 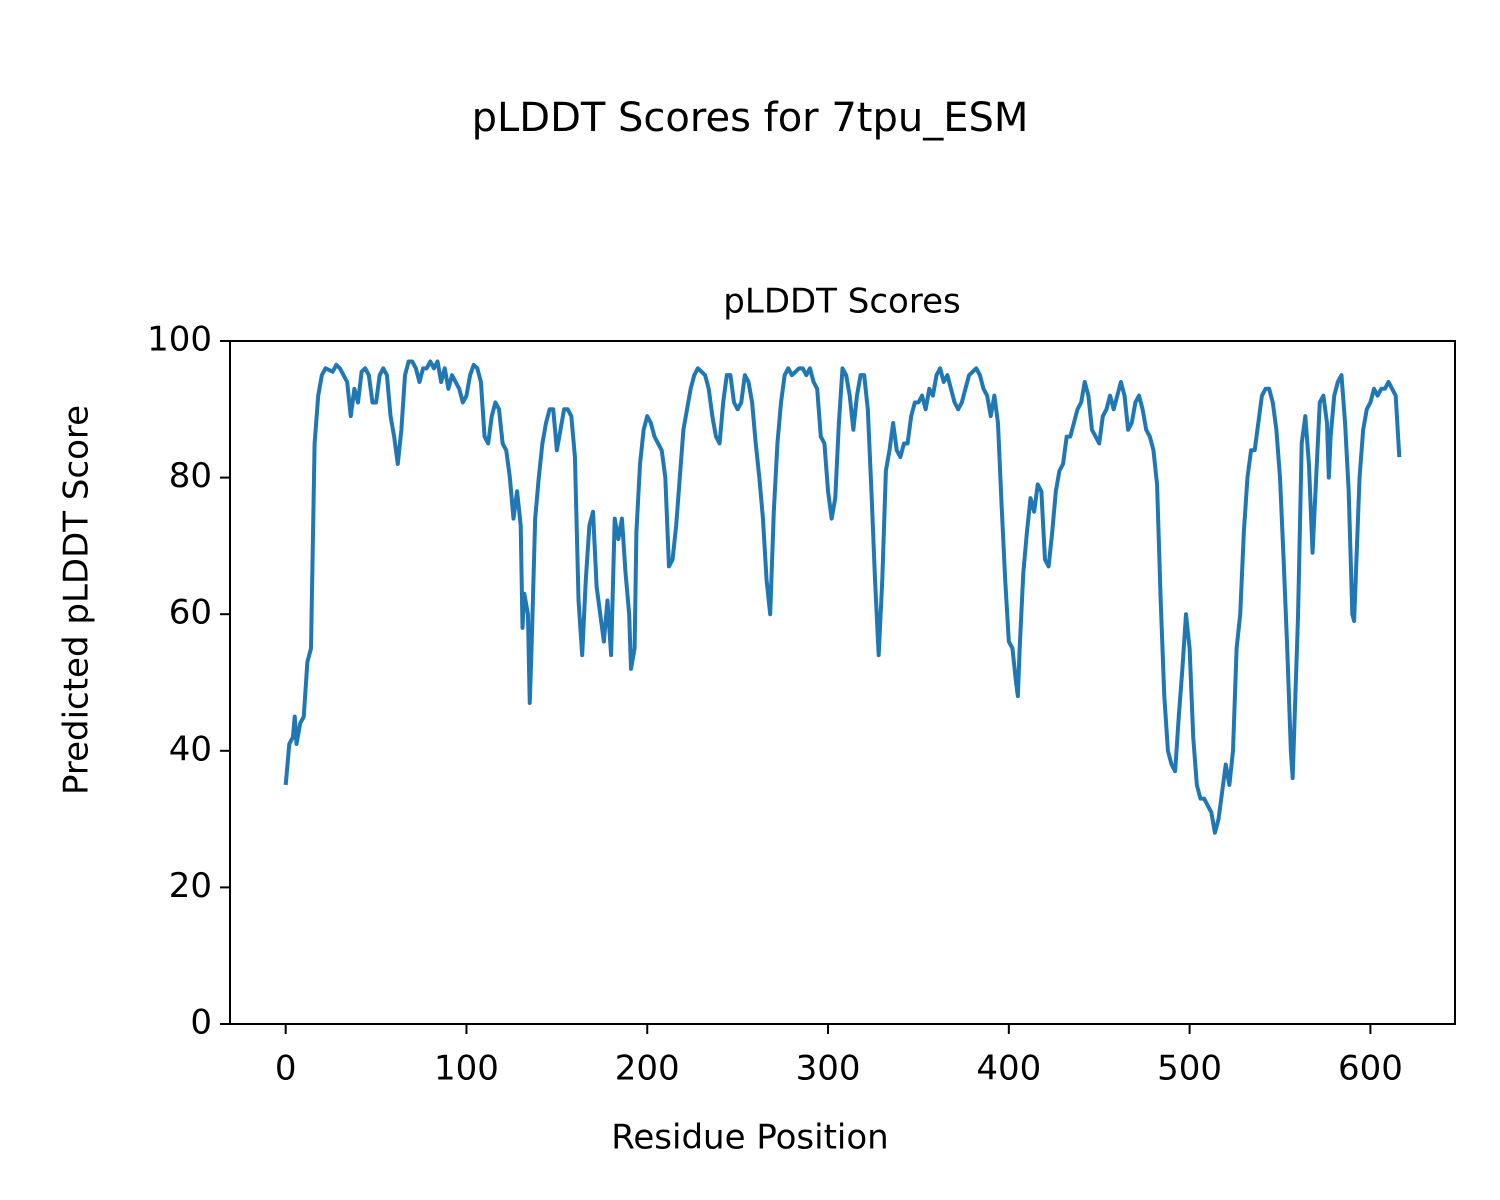 I want to click on y-tick-label: 0, so click(x=201, y=1023).